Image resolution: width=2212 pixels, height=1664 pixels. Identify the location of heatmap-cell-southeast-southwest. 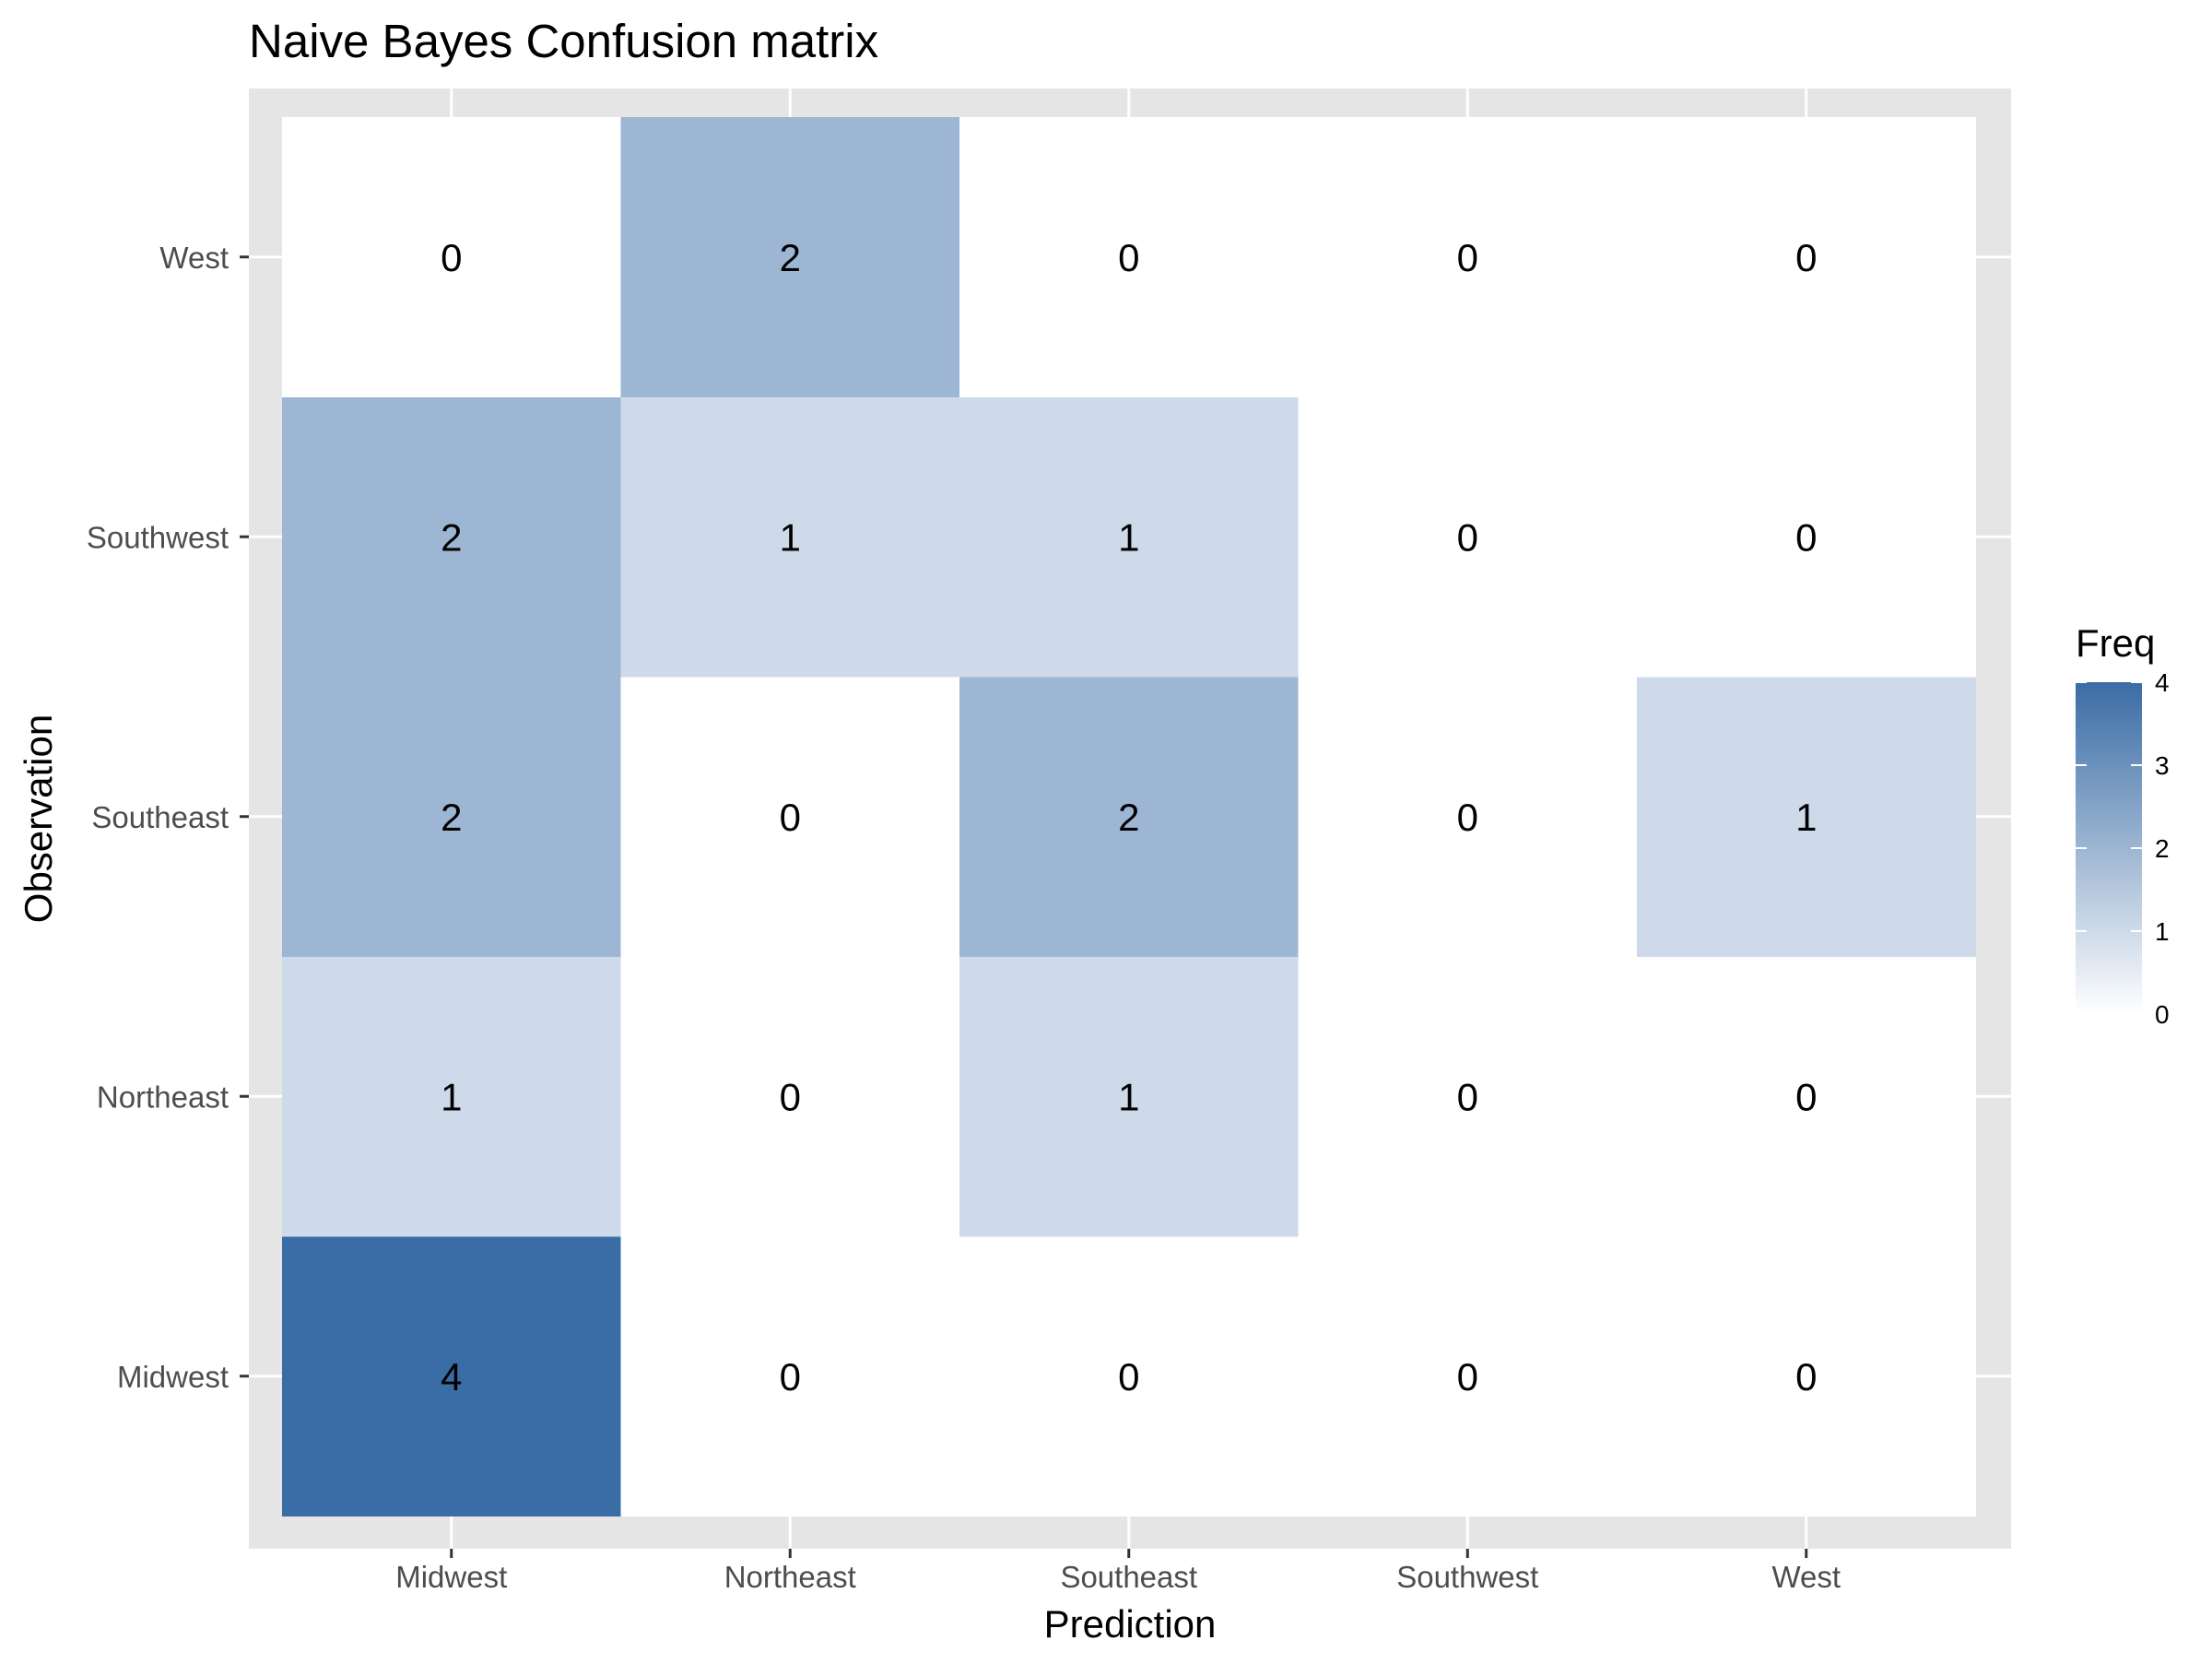
(1468, 817).